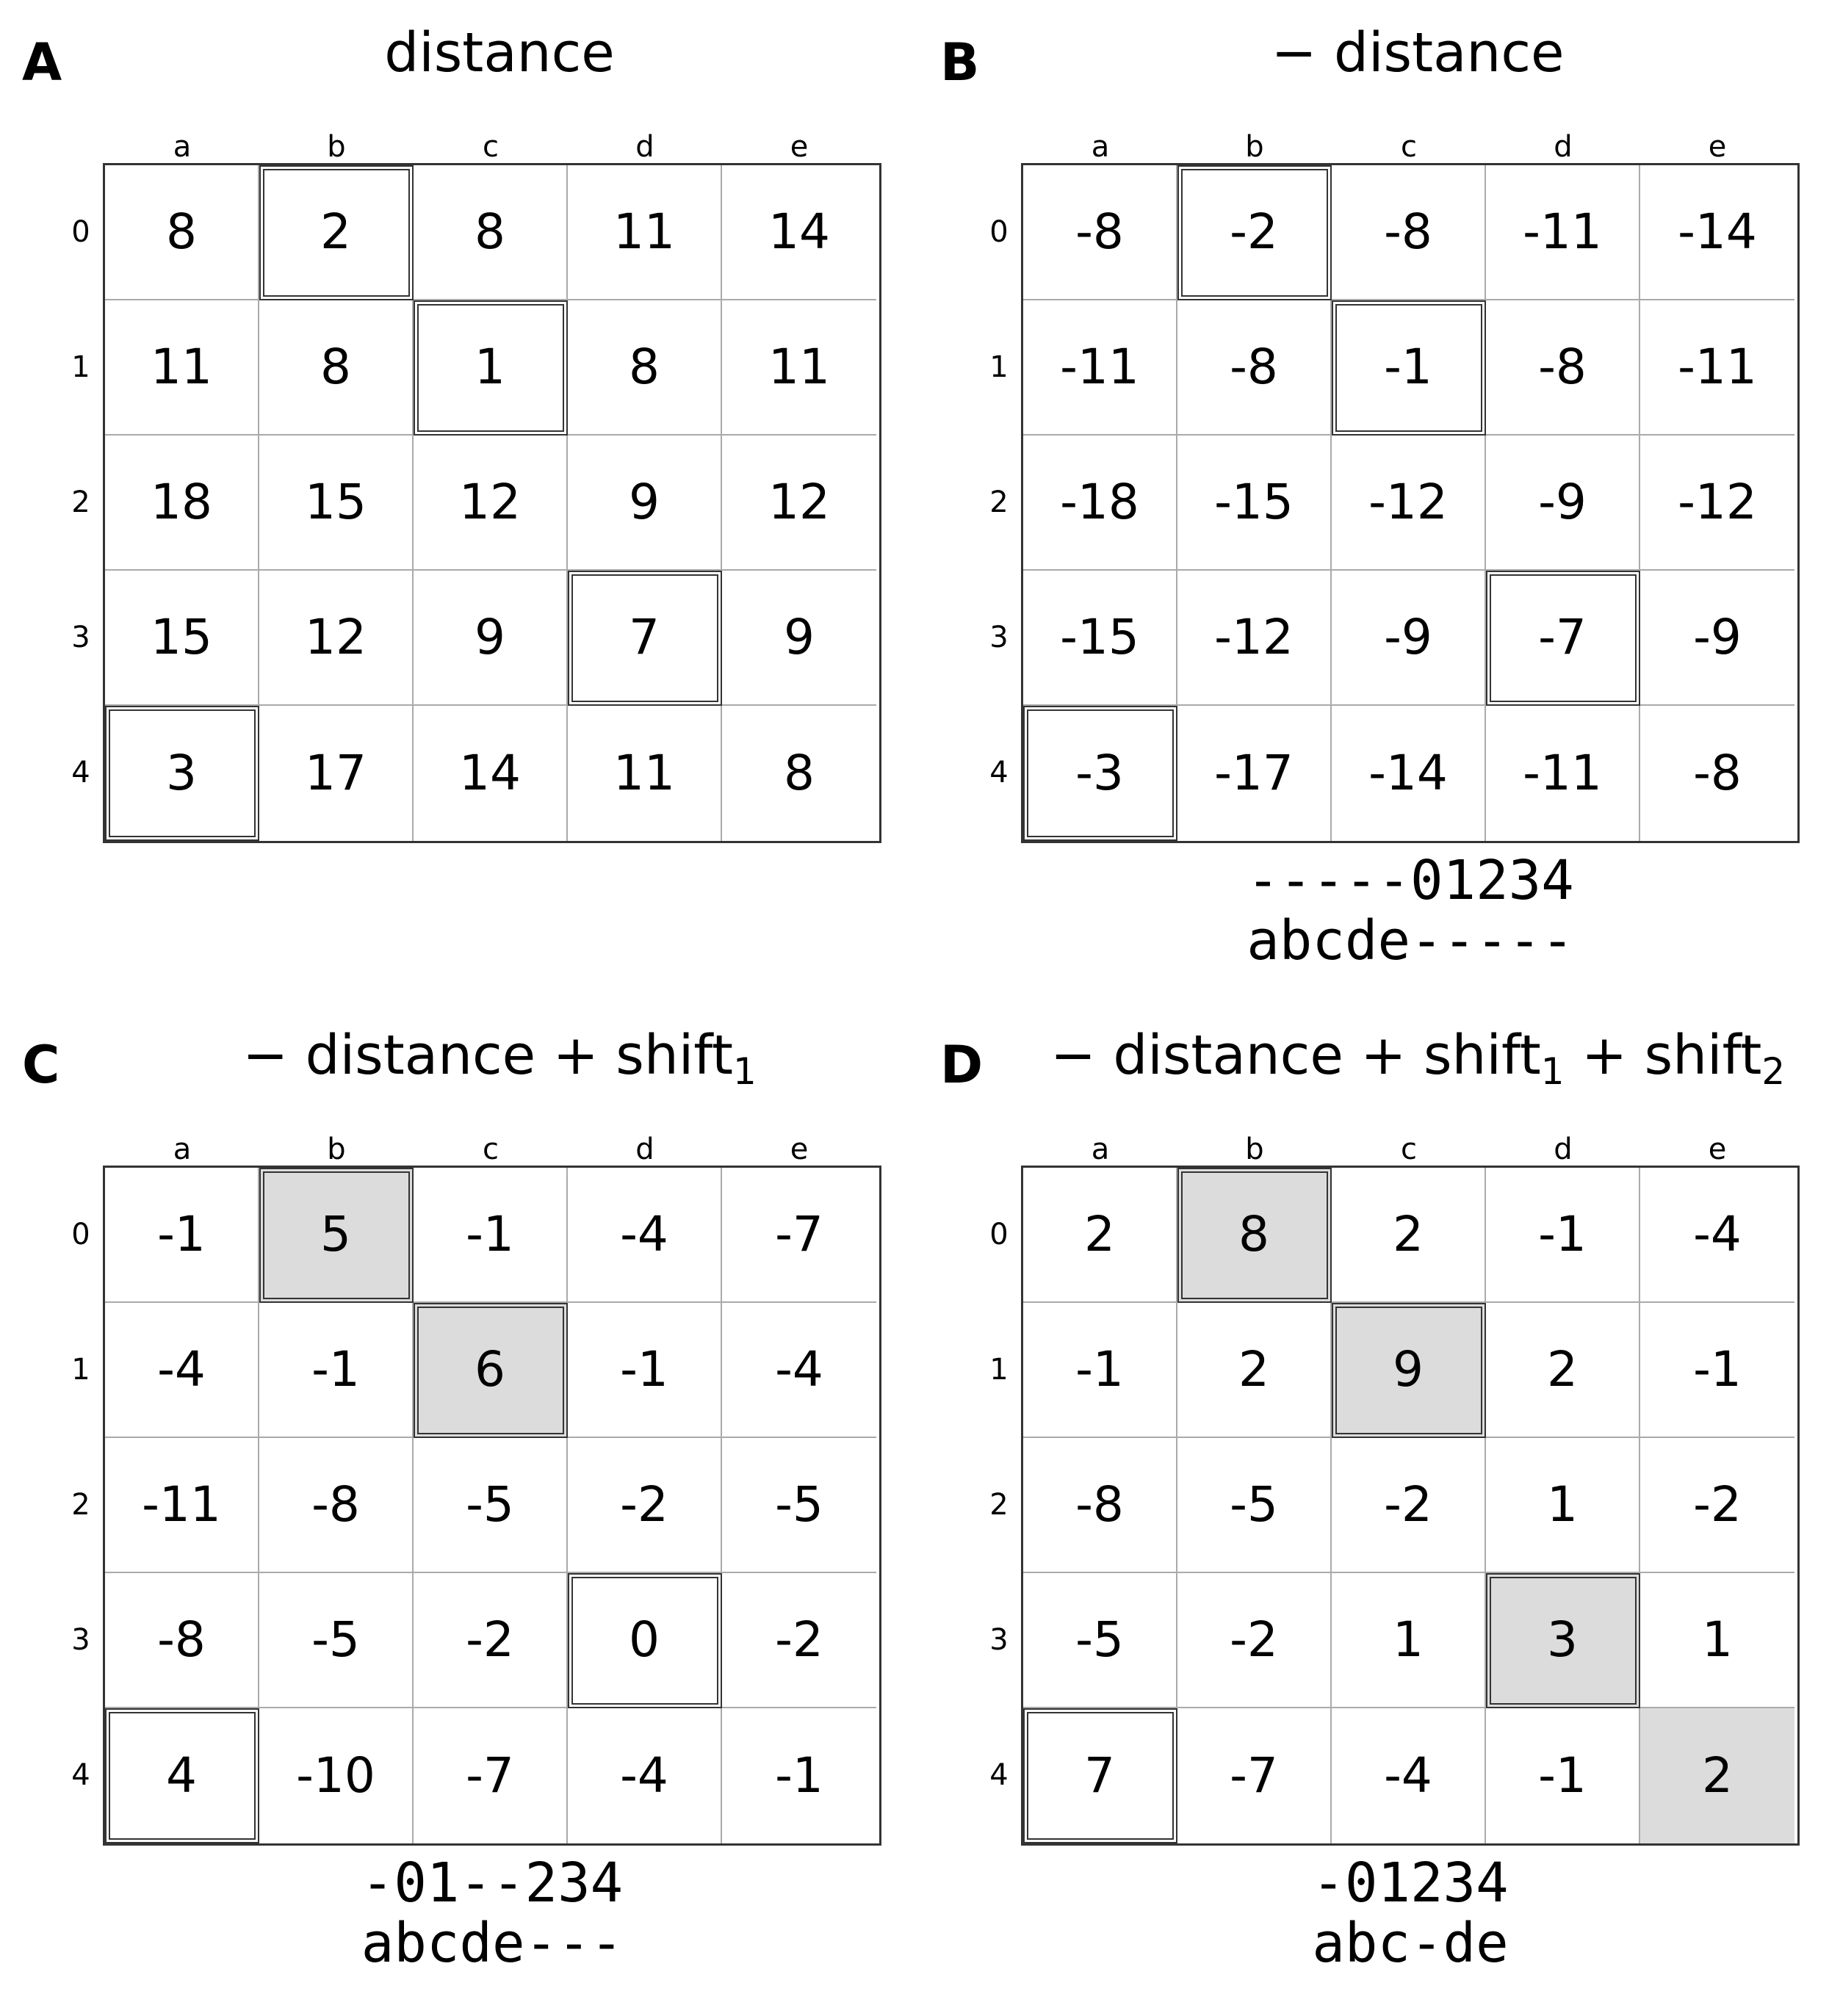  Describe the element at coordinates (1255, 773) in the screenshot. I see `matrix-cell: -17` at that location.